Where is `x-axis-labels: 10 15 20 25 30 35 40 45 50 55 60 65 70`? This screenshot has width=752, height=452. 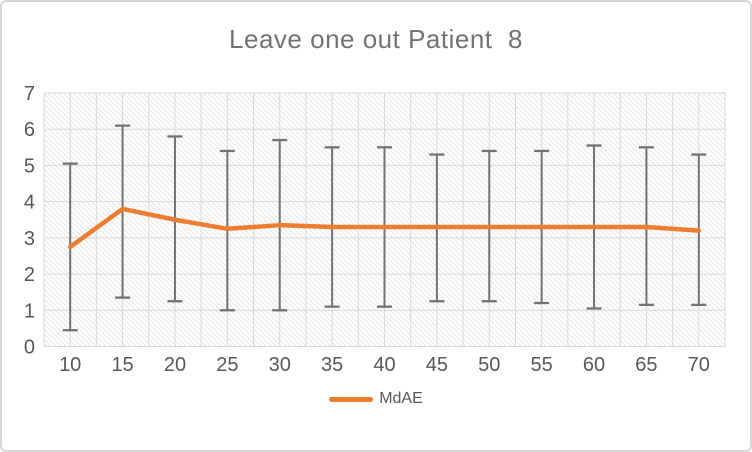 x-axis-labels: 10 15 20 25 30 35 40 45 50 55 60 65 70 is located at coordinates (384, 365).